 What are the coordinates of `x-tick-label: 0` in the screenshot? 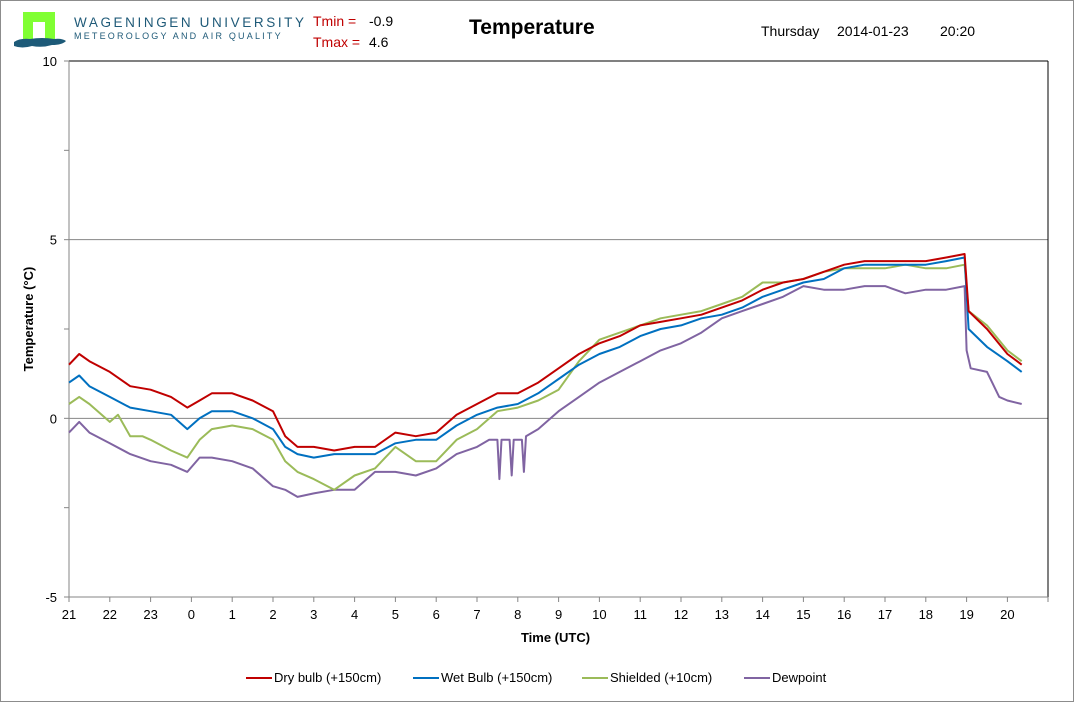 It's located at (191, 614).